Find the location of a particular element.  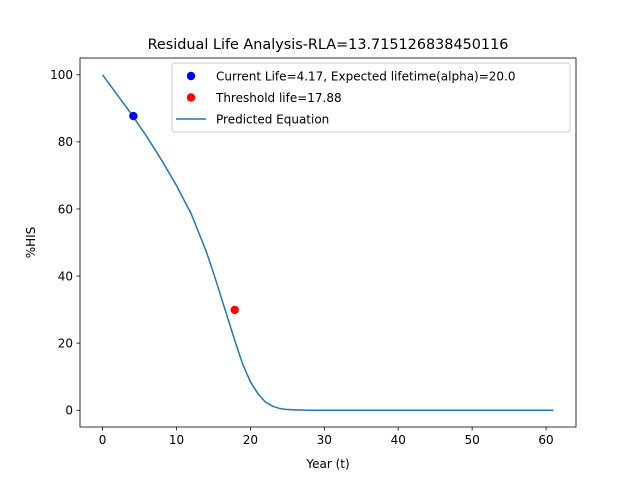

y-tick-label: 40 is located at coordinates (65, 276).